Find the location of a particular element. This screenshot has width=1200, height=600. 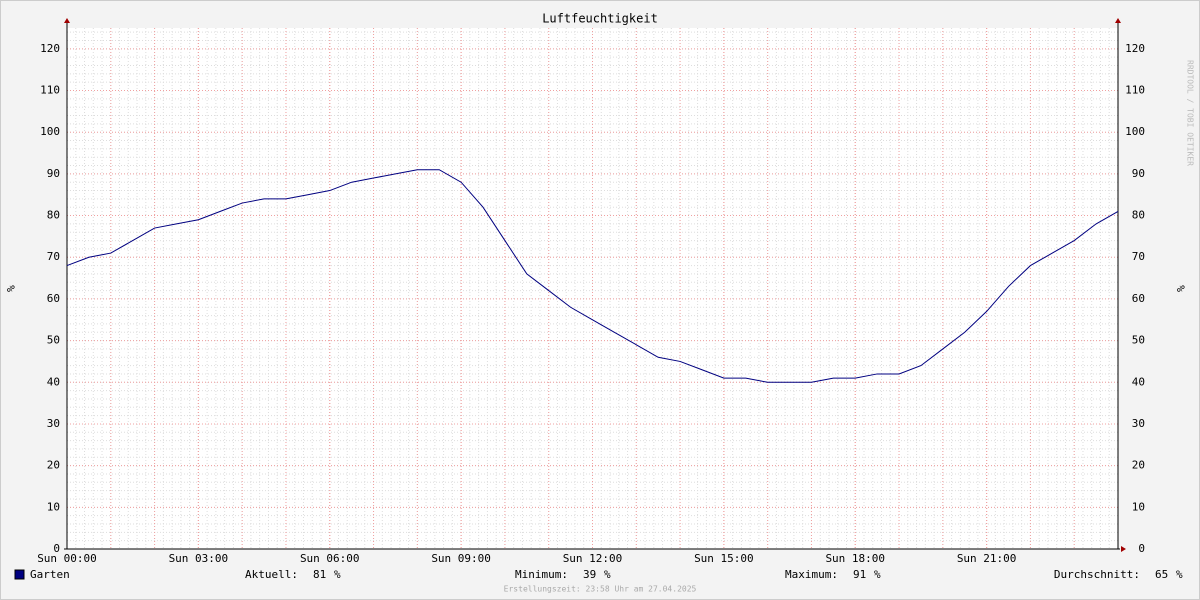

stat-label: Durchschnitt: is located at coordinates (1097, 574).